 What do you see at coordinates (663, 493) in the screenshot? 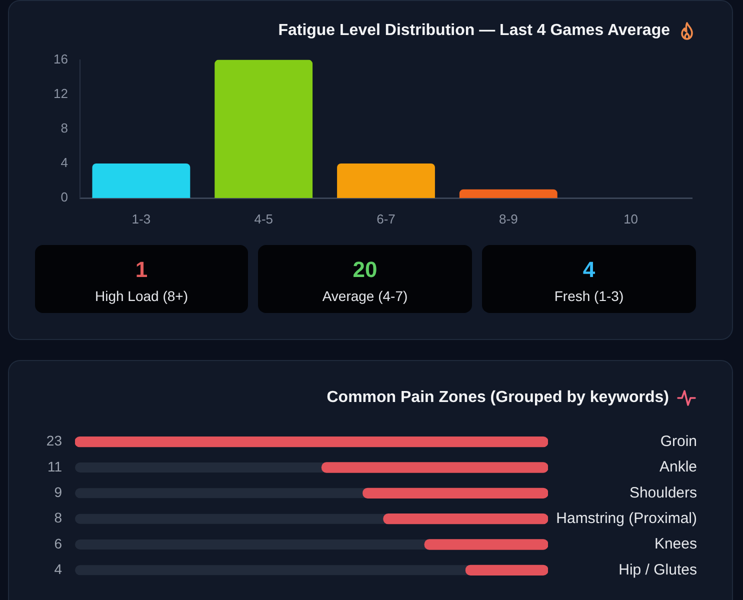
I see `y-tick-label: Shoulders` at bounding box center [663, 493].